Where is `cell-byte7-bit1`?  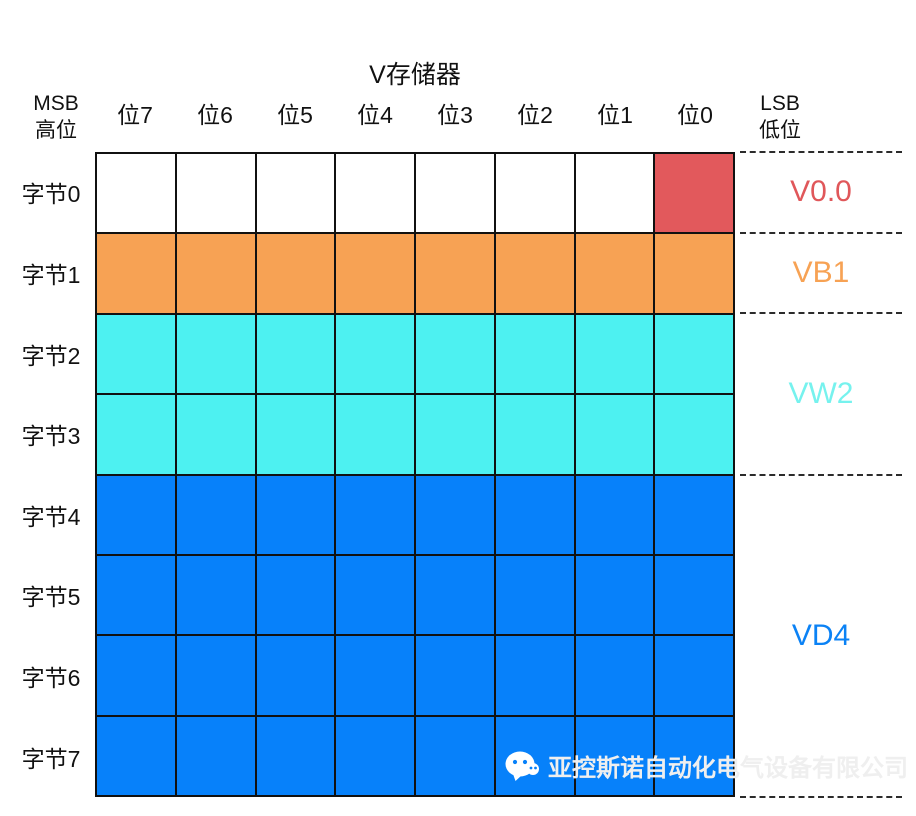
cell-byte7-bit1 is located at coordinates (614, 755).